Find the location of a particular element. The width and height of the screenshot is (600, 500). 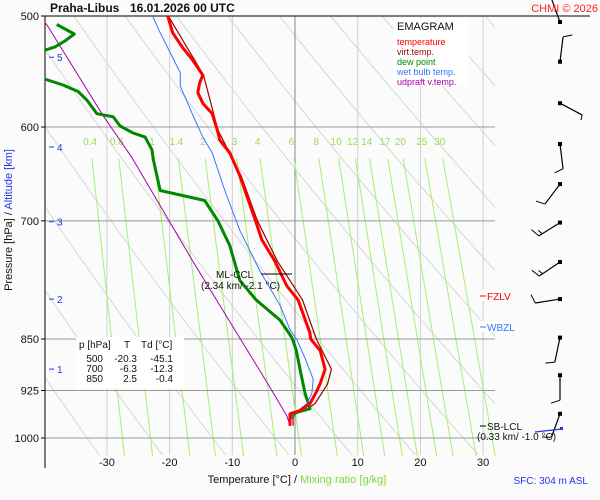

table-cell: 700 is located at coordinates (94, 369).